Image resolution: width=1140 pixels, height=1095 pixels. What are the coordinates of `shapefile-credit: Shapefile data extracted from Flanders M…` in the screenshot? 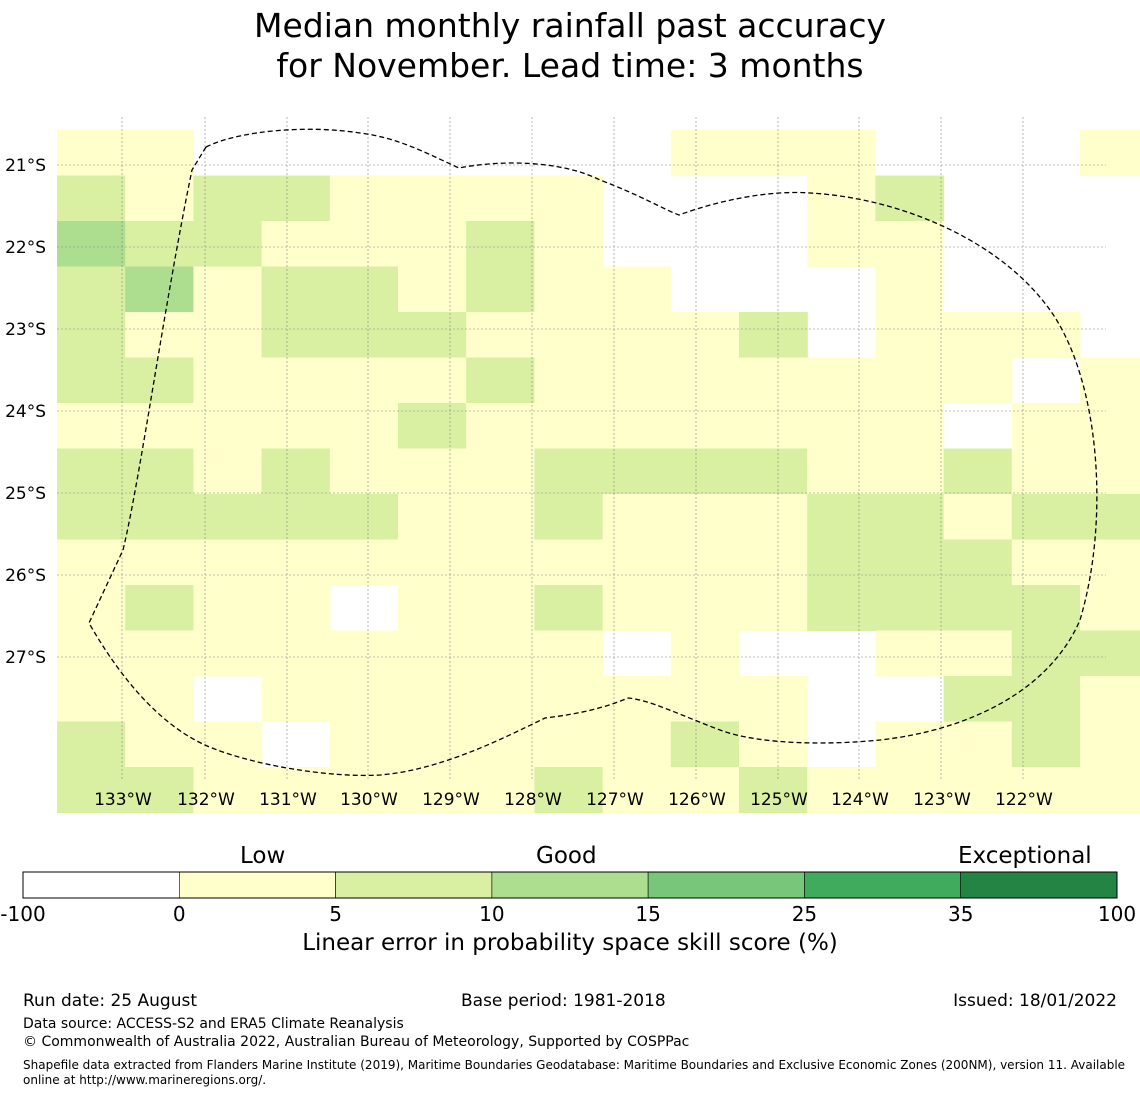 It's located at (574, 1072).